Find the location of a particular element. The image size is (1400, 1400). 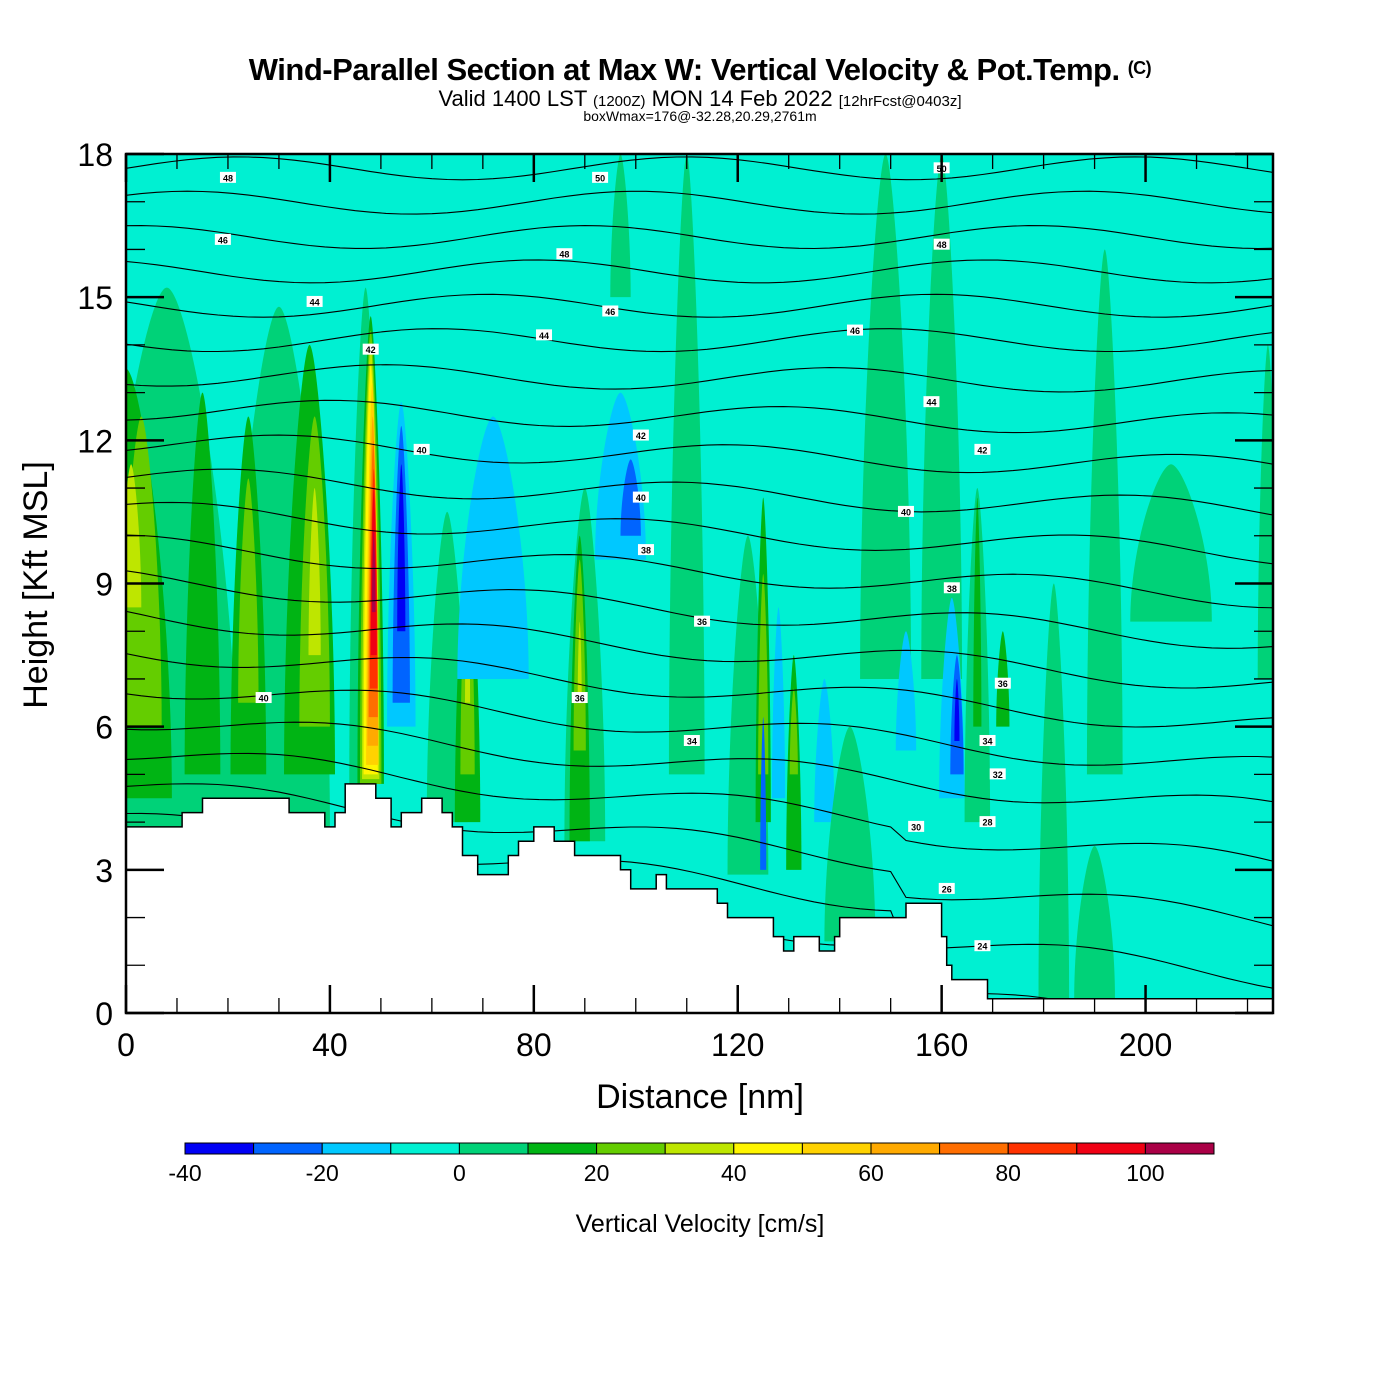

colorbar: -40 -20 0 20 40 60 80 100 is located at coordinates (691, 1164).